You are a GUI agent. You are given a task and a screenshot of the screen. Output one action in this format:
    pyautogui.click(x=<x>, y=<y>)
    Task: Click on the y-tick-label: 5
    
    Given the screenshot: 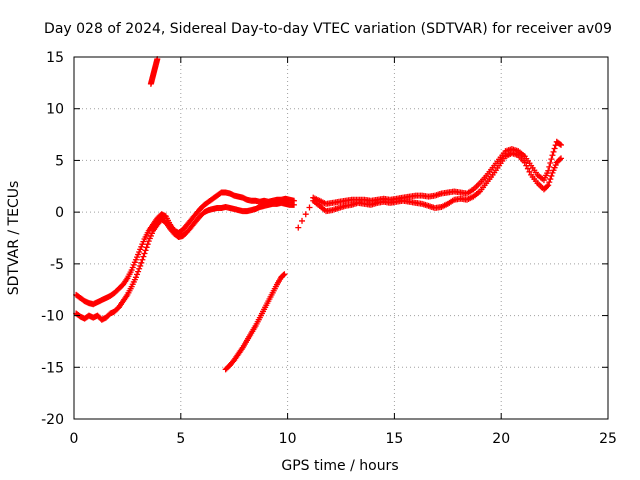 What is the action you would take?
    pyautogui.click(x=59, y=161)
    